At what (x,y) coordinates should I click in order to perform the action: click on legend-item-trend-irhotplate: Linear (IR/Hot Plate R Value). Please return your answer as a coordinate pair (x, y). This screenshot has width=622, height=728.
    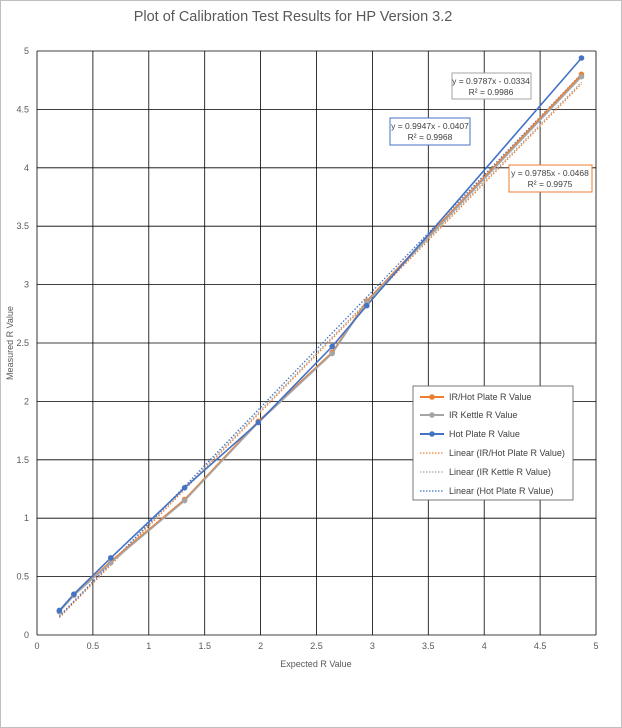
    Looking at the image, I should click on (492, 453).